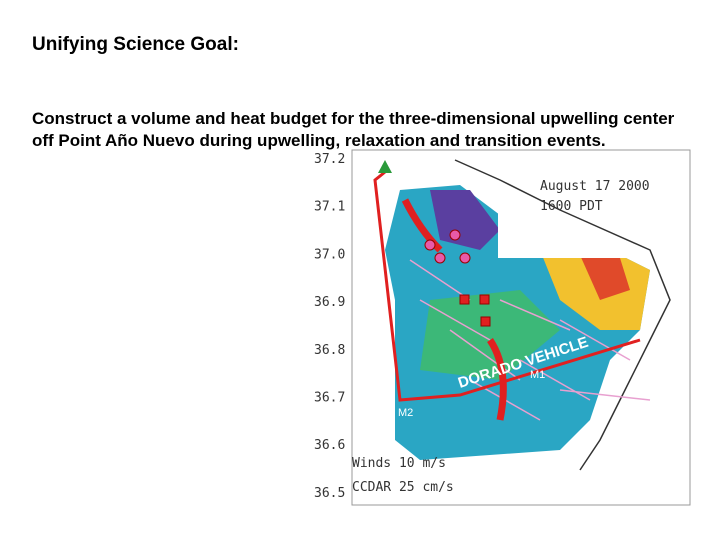 This screenshot has width=720, height=540. What do you see at coordinates (329, 350) in the screenshot?
I see `latitude-label: 36.8` at bounding box center [329, 350].